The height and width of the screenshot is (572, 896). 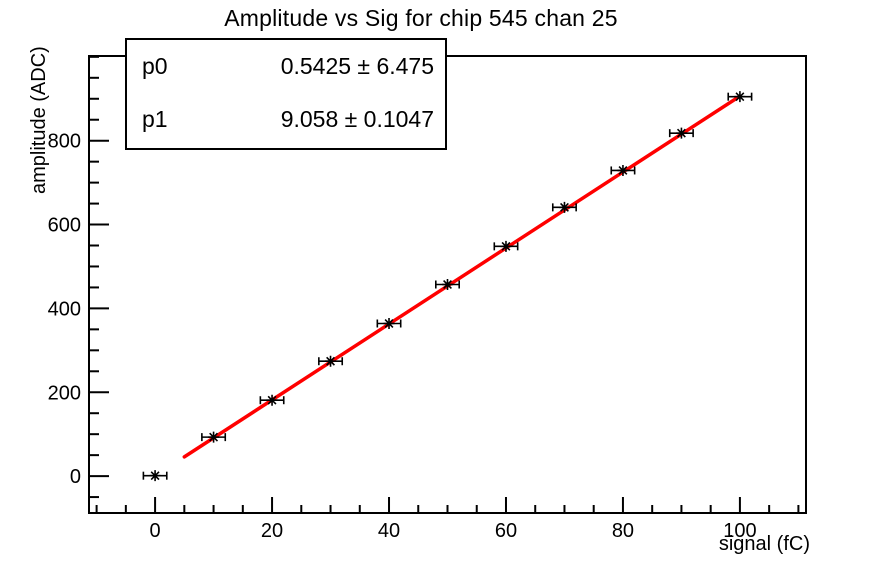 I want to click on y-tick-label: 400, so click(x=64, y=309).